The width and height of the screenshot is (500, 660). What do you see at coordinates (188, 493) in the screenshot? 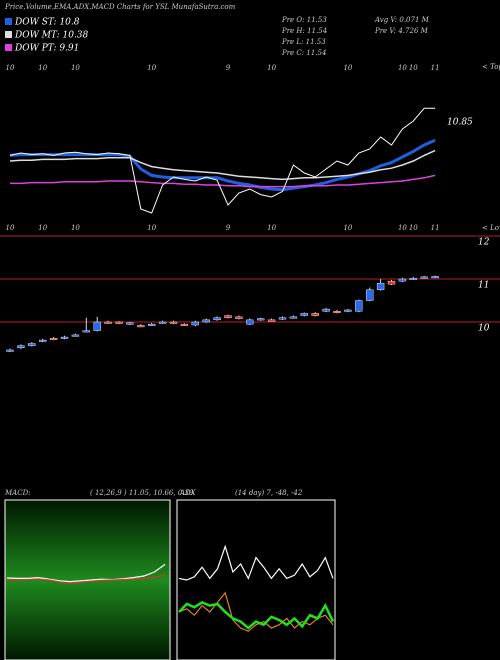
I see `panel-title: ADX` at bounding box center [188, 493].